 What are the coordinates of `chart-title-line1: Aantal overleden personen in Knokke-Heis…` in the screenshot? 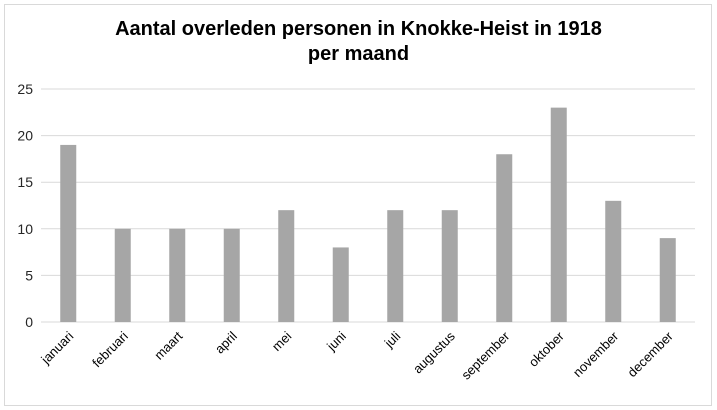 It's located at (358, 29).